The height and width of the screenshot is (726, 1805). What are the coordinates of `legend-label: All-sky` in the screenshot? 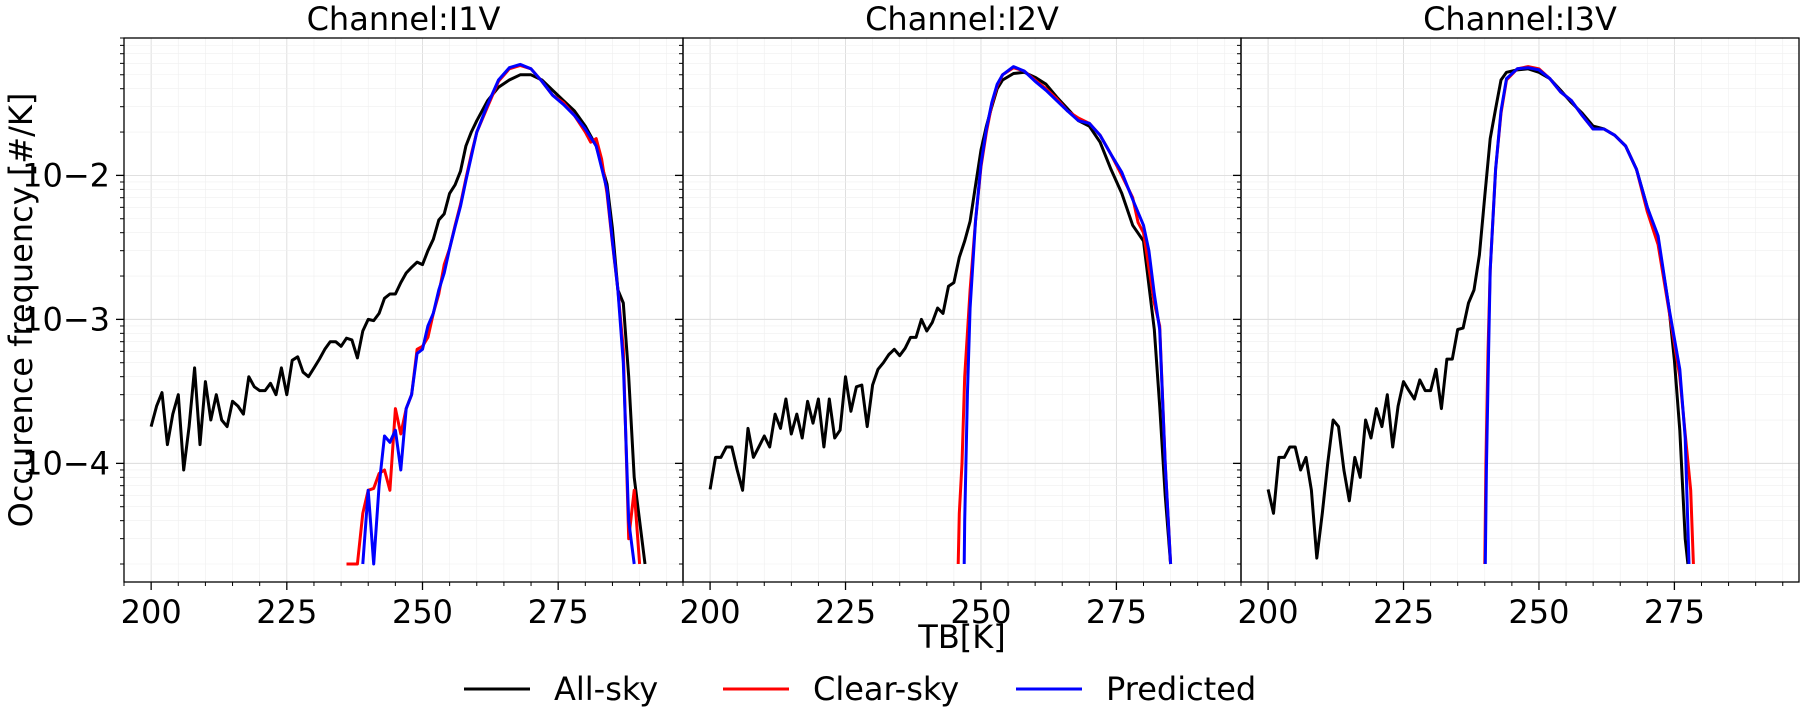 It's located at (606, 689).